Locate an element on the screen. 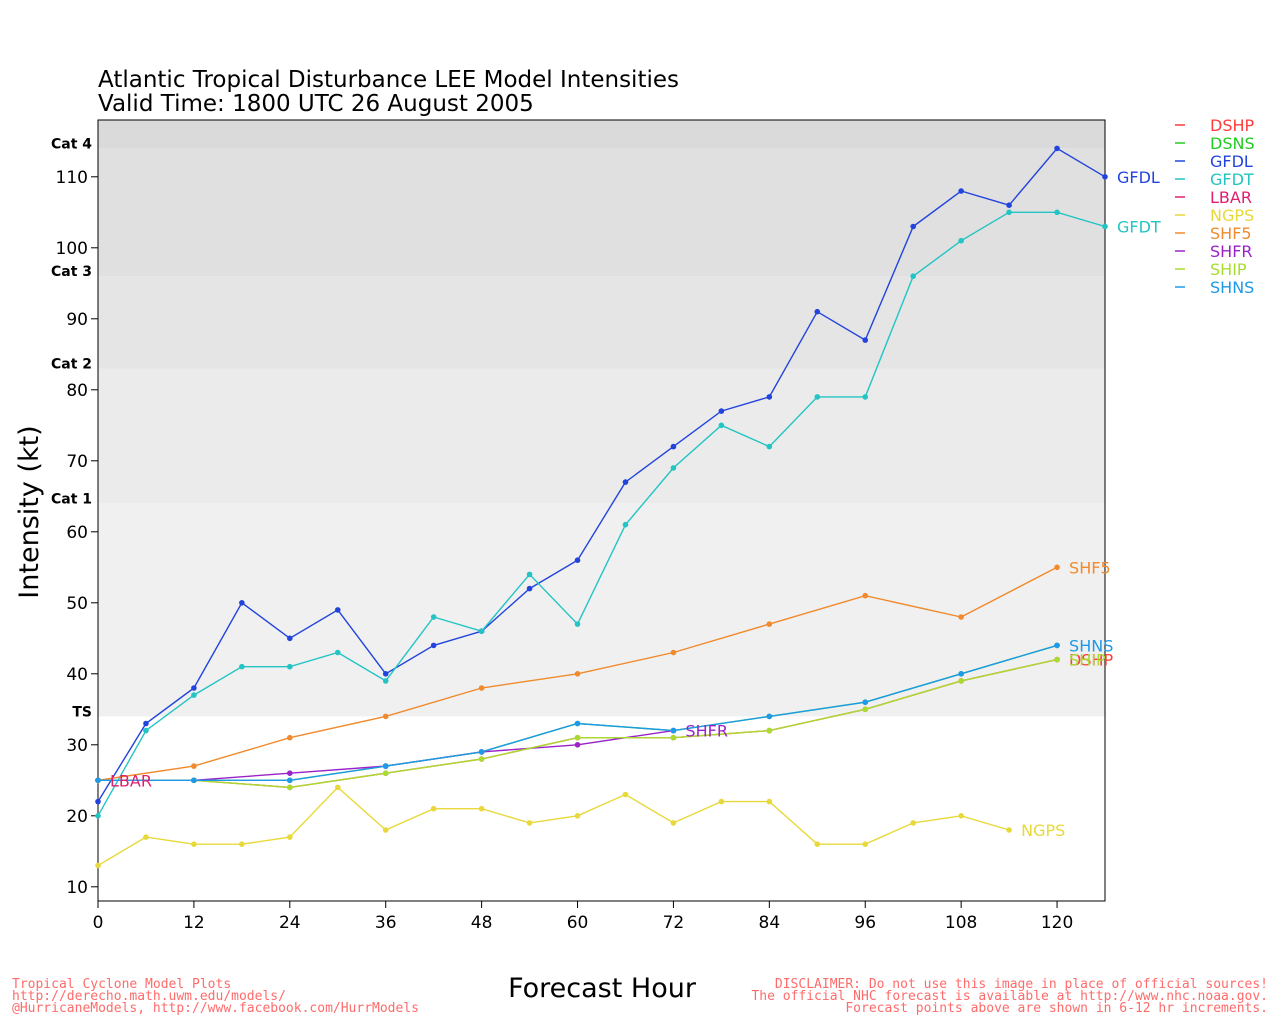 The width and height of the screenshot is (1280, 1024). x-tick-label-0: 0 is located at coordinates (98, 923).